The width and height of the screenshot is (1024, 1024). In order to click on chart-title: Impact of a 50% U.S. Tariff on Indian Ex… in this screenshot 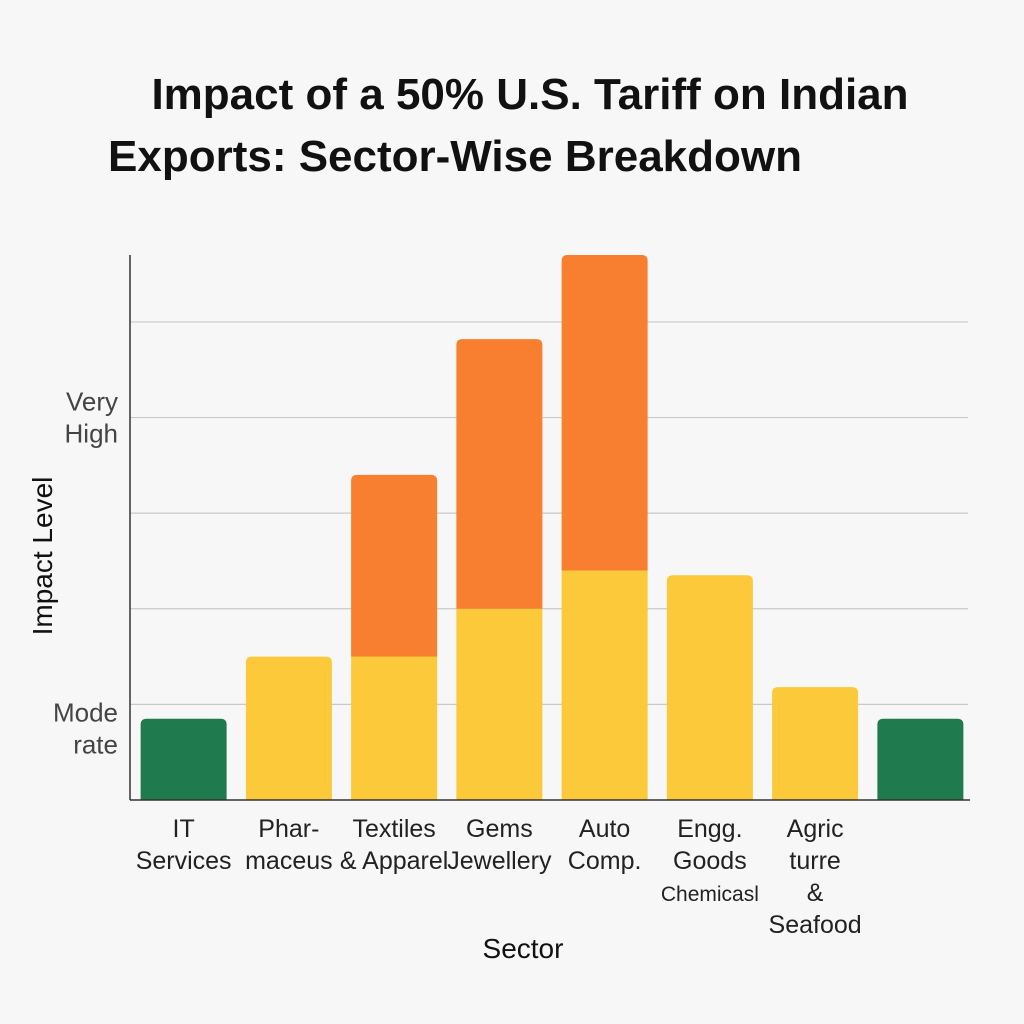, I will do `click(525, 126)`.